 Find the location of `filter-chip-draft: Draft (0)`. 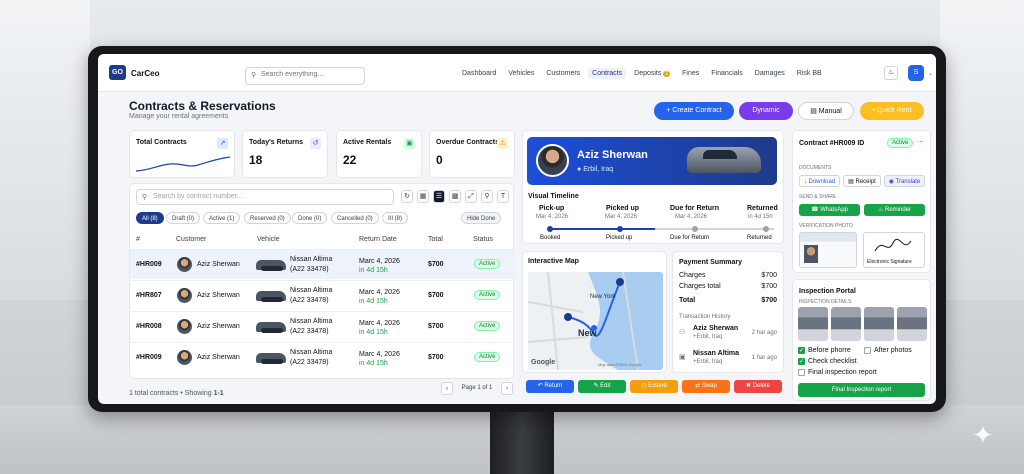

filter-chip-draft: Draft (0) is located at coordinates (183, 218).